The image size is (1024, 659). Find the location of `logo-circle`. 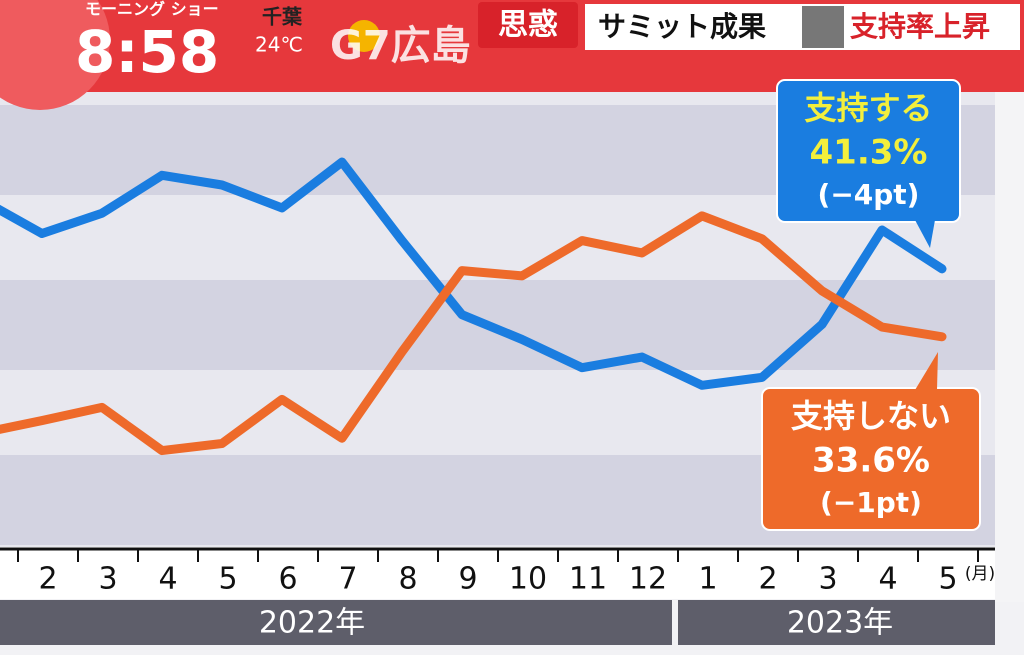

logo-circle is located at coordinates (55, 55).